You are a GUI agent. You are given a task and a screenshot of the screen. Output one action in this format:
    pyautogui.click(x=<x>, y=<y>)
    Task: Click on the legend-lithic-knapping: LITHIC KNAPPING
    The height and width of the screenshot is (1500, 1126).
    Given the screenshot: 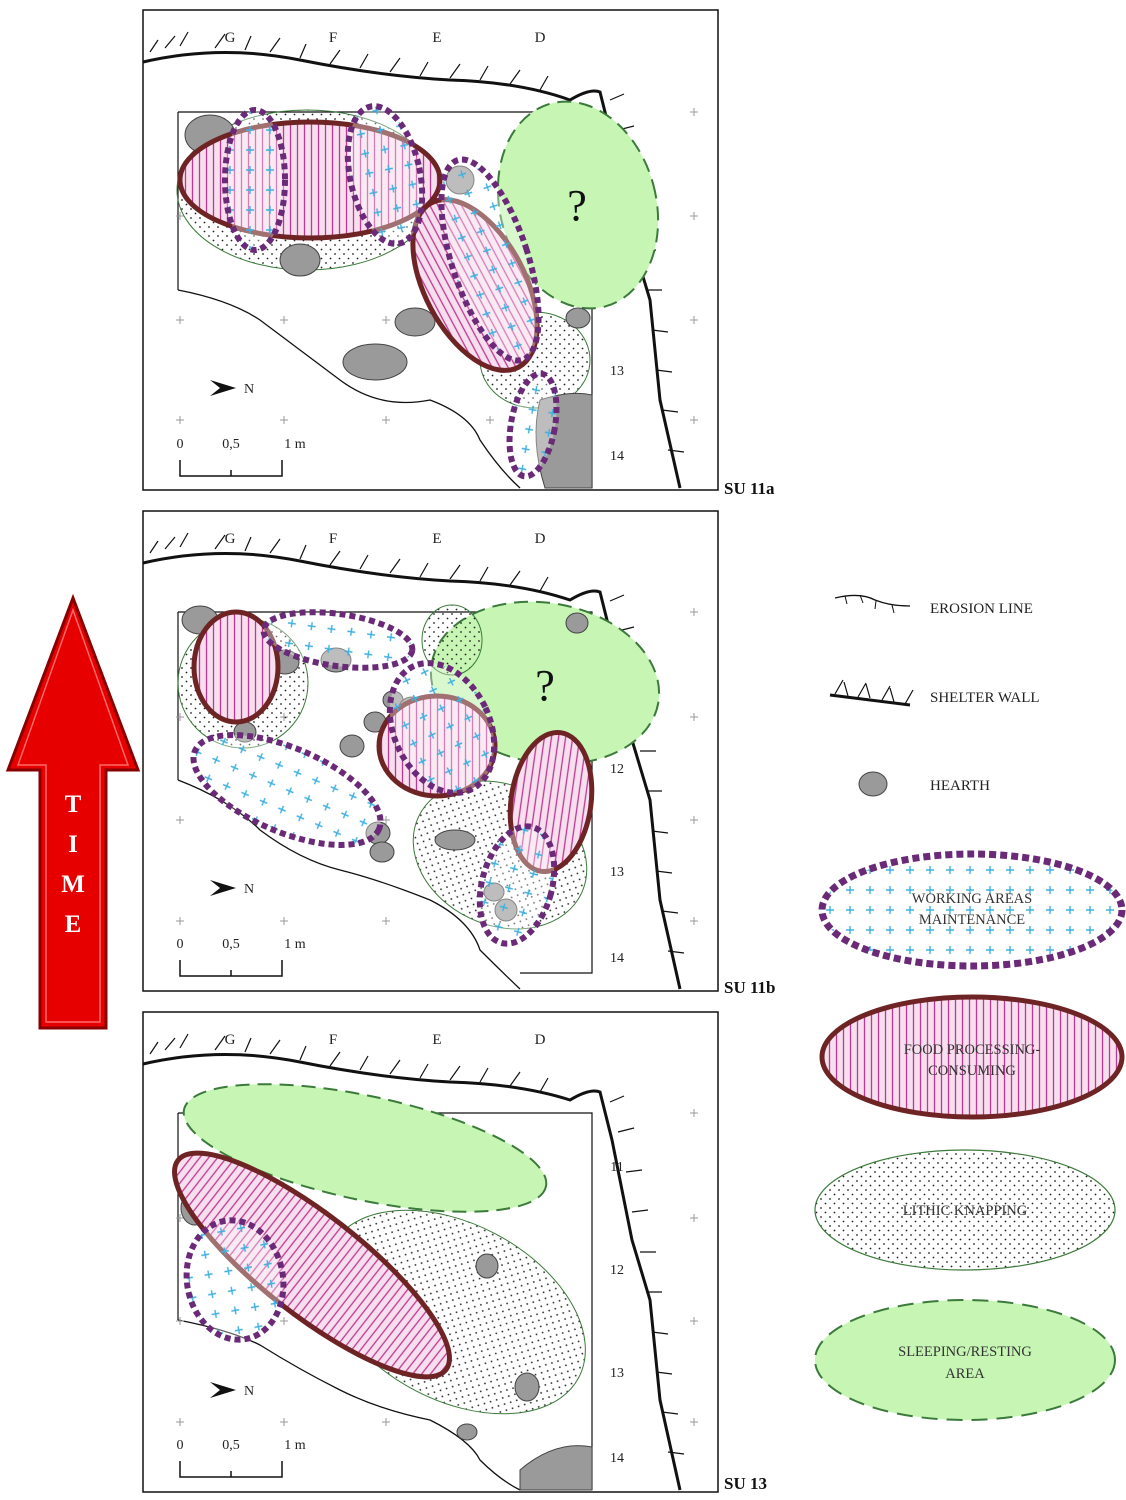 What is the action you would take?
    pyautogui.click(x=965, y=1210)
    